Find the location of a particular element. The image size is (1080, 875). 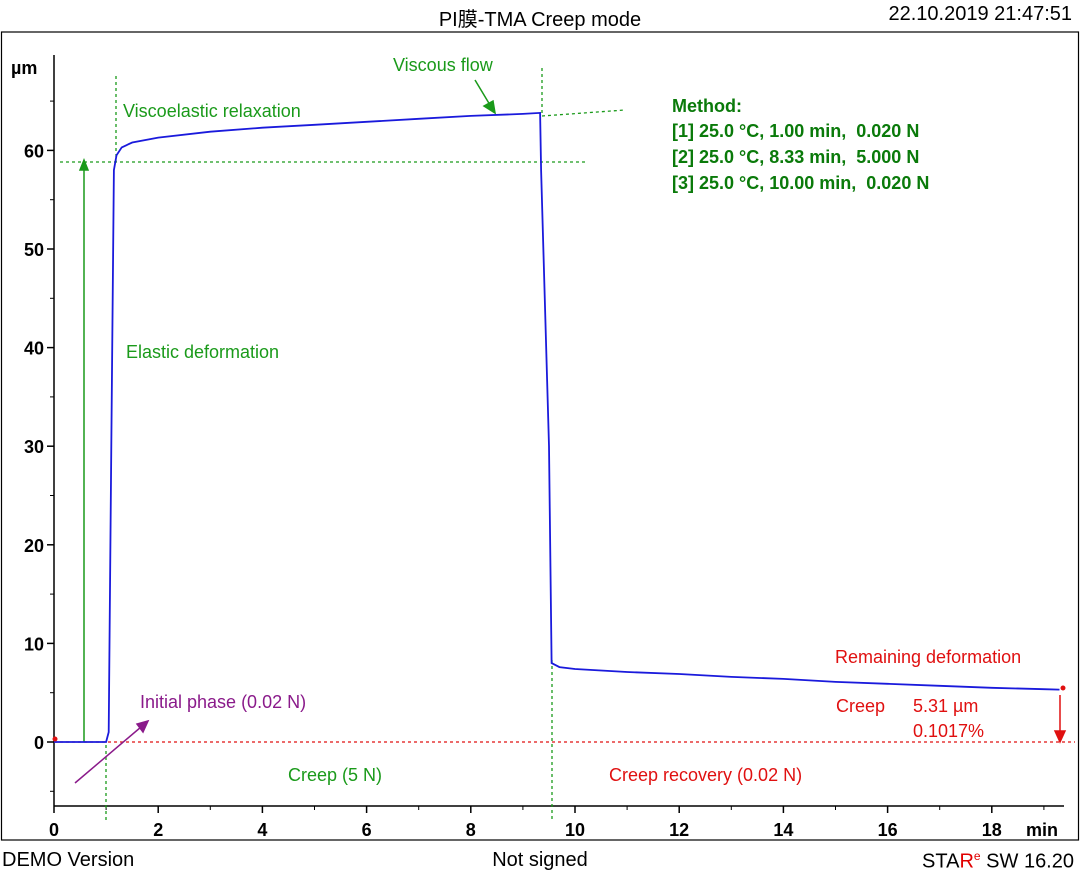

software-version: STARe SW 16.20 is located at coordinates (998, 861).